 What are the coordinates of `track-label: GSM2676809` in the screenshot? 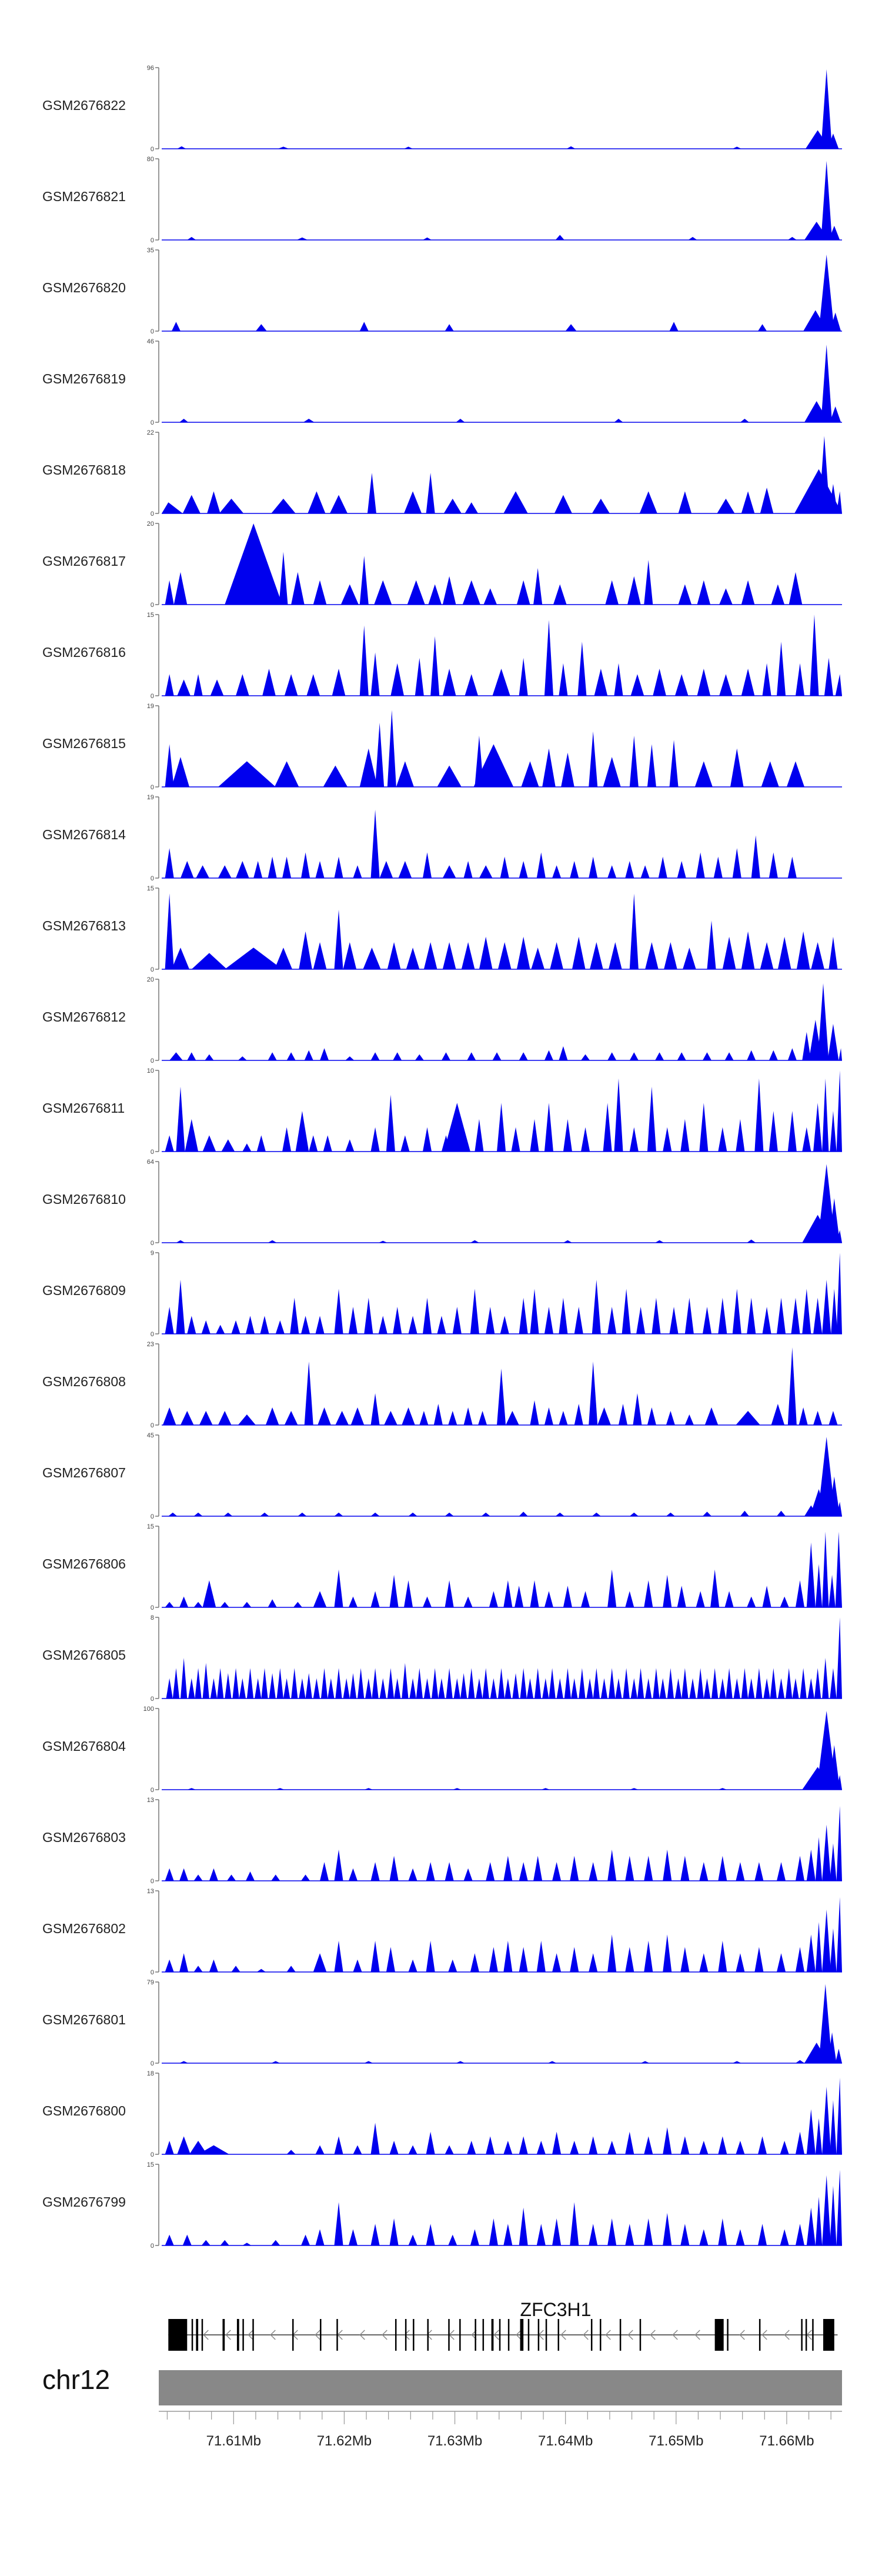 It's located at (84, 1290).